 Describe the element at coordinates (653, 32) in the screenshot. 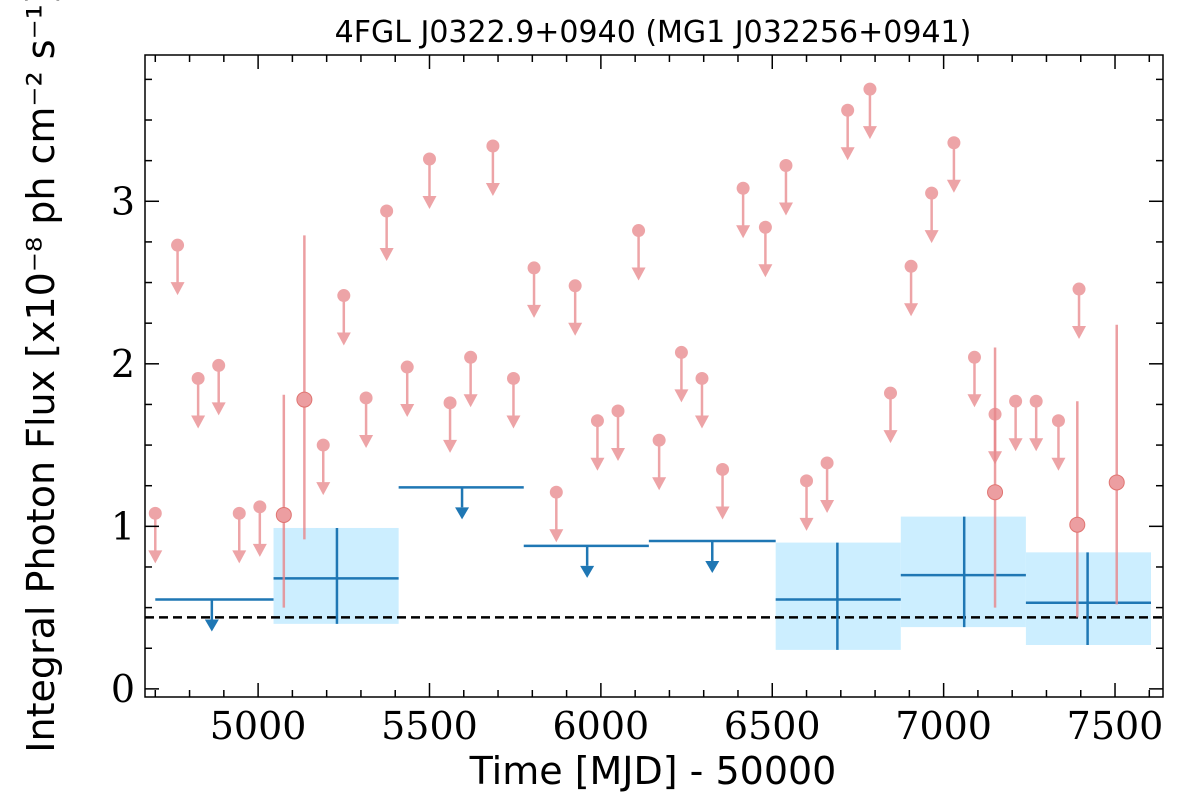

I see `chart-title: 4FGL J0322.9+0940 (MG1 J032256+0941)` at that location.